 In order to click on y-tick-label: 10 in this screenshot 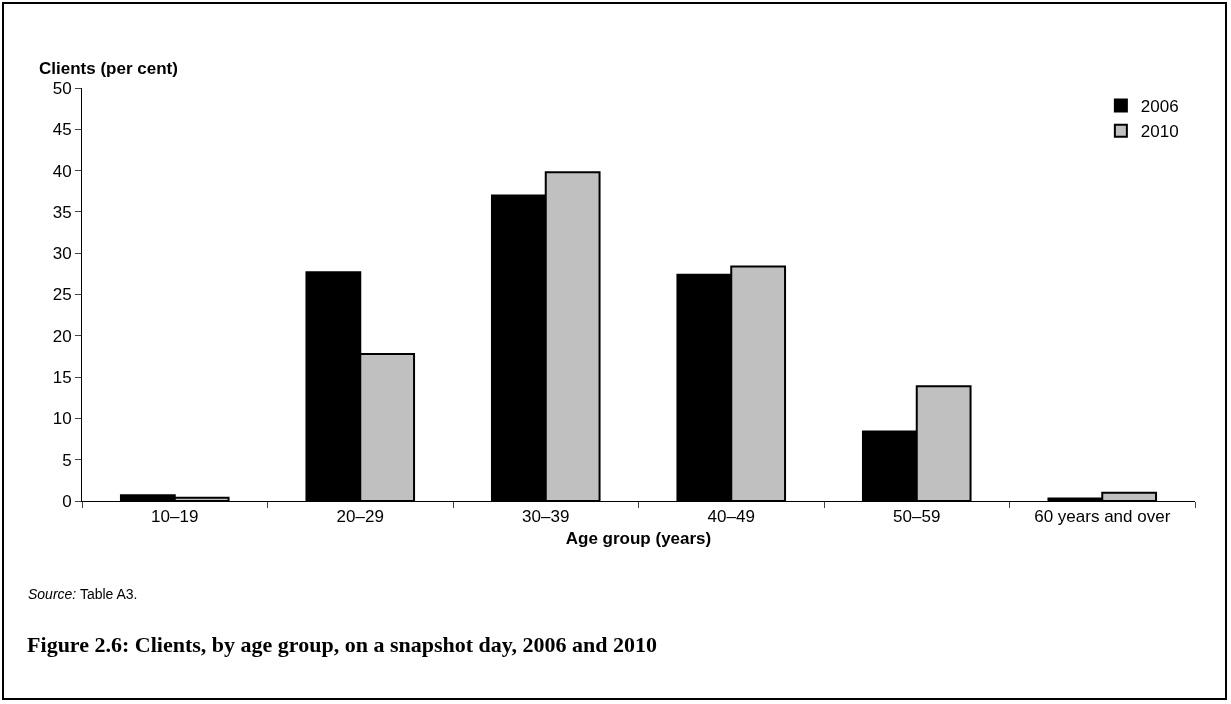, I will do `click(62, 419)`.